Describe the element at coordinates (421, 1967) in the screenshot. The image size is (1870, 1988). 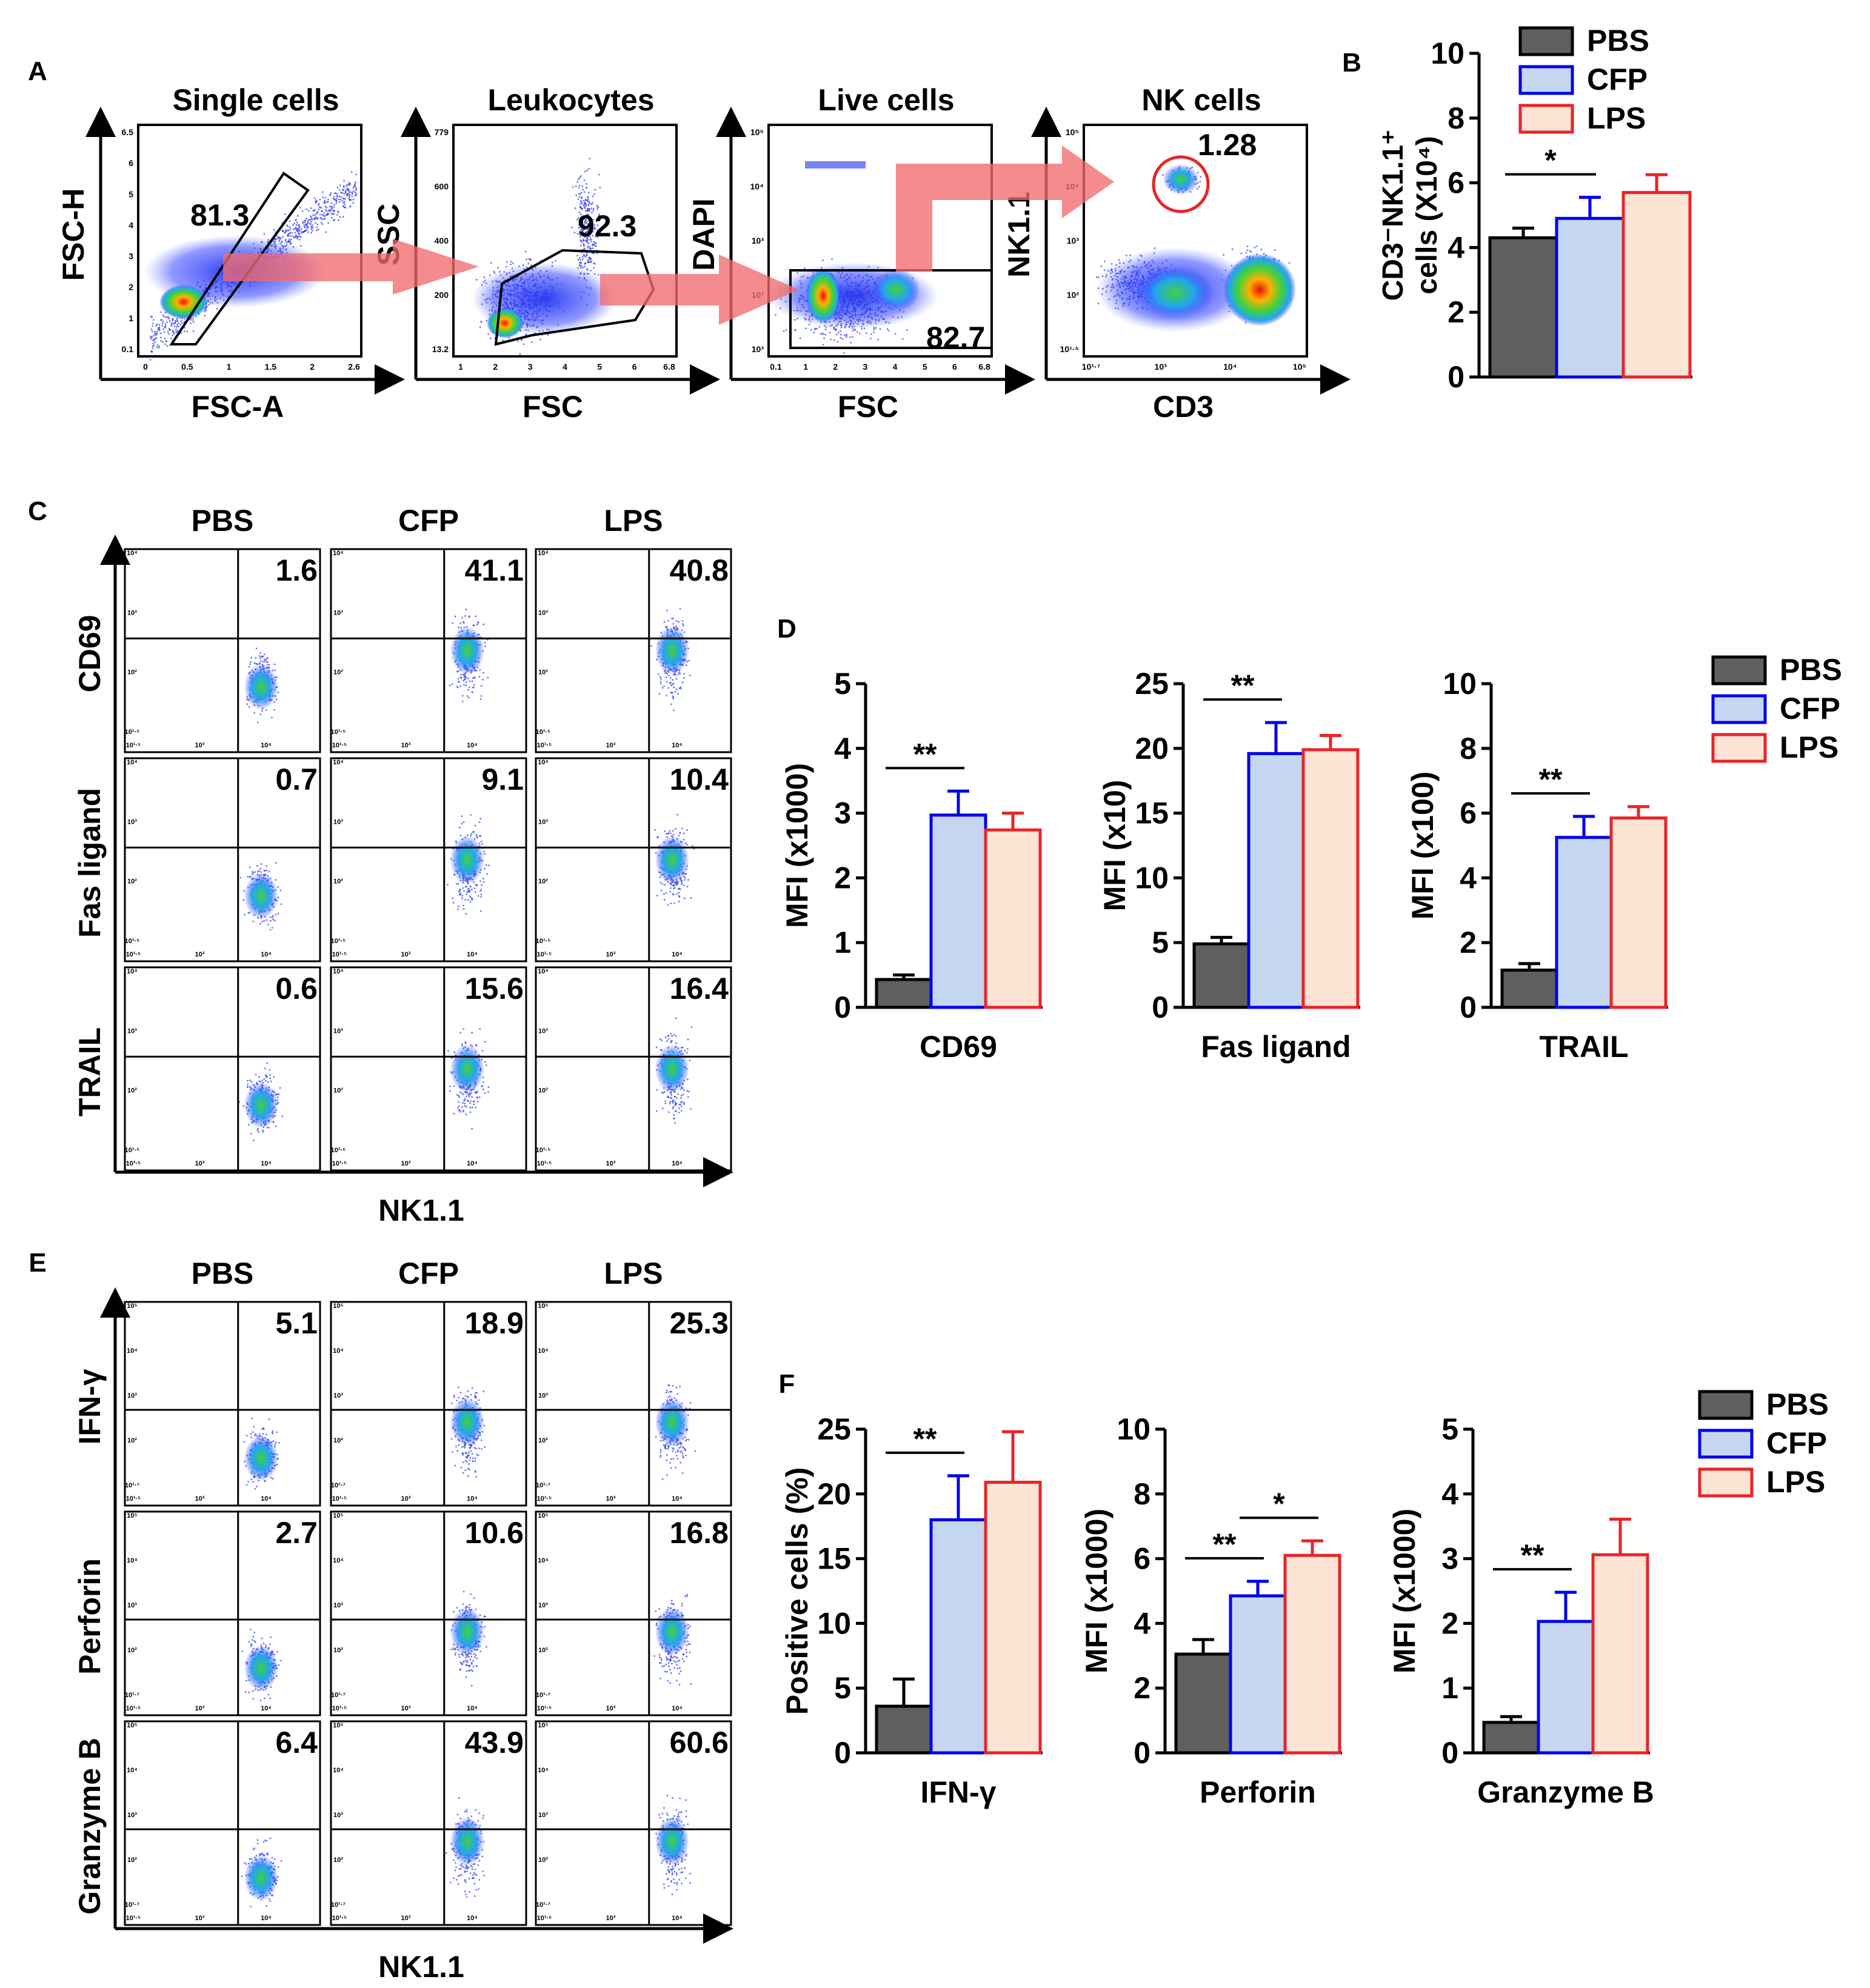
I see `x-axis-label: NK1.1` at that location.